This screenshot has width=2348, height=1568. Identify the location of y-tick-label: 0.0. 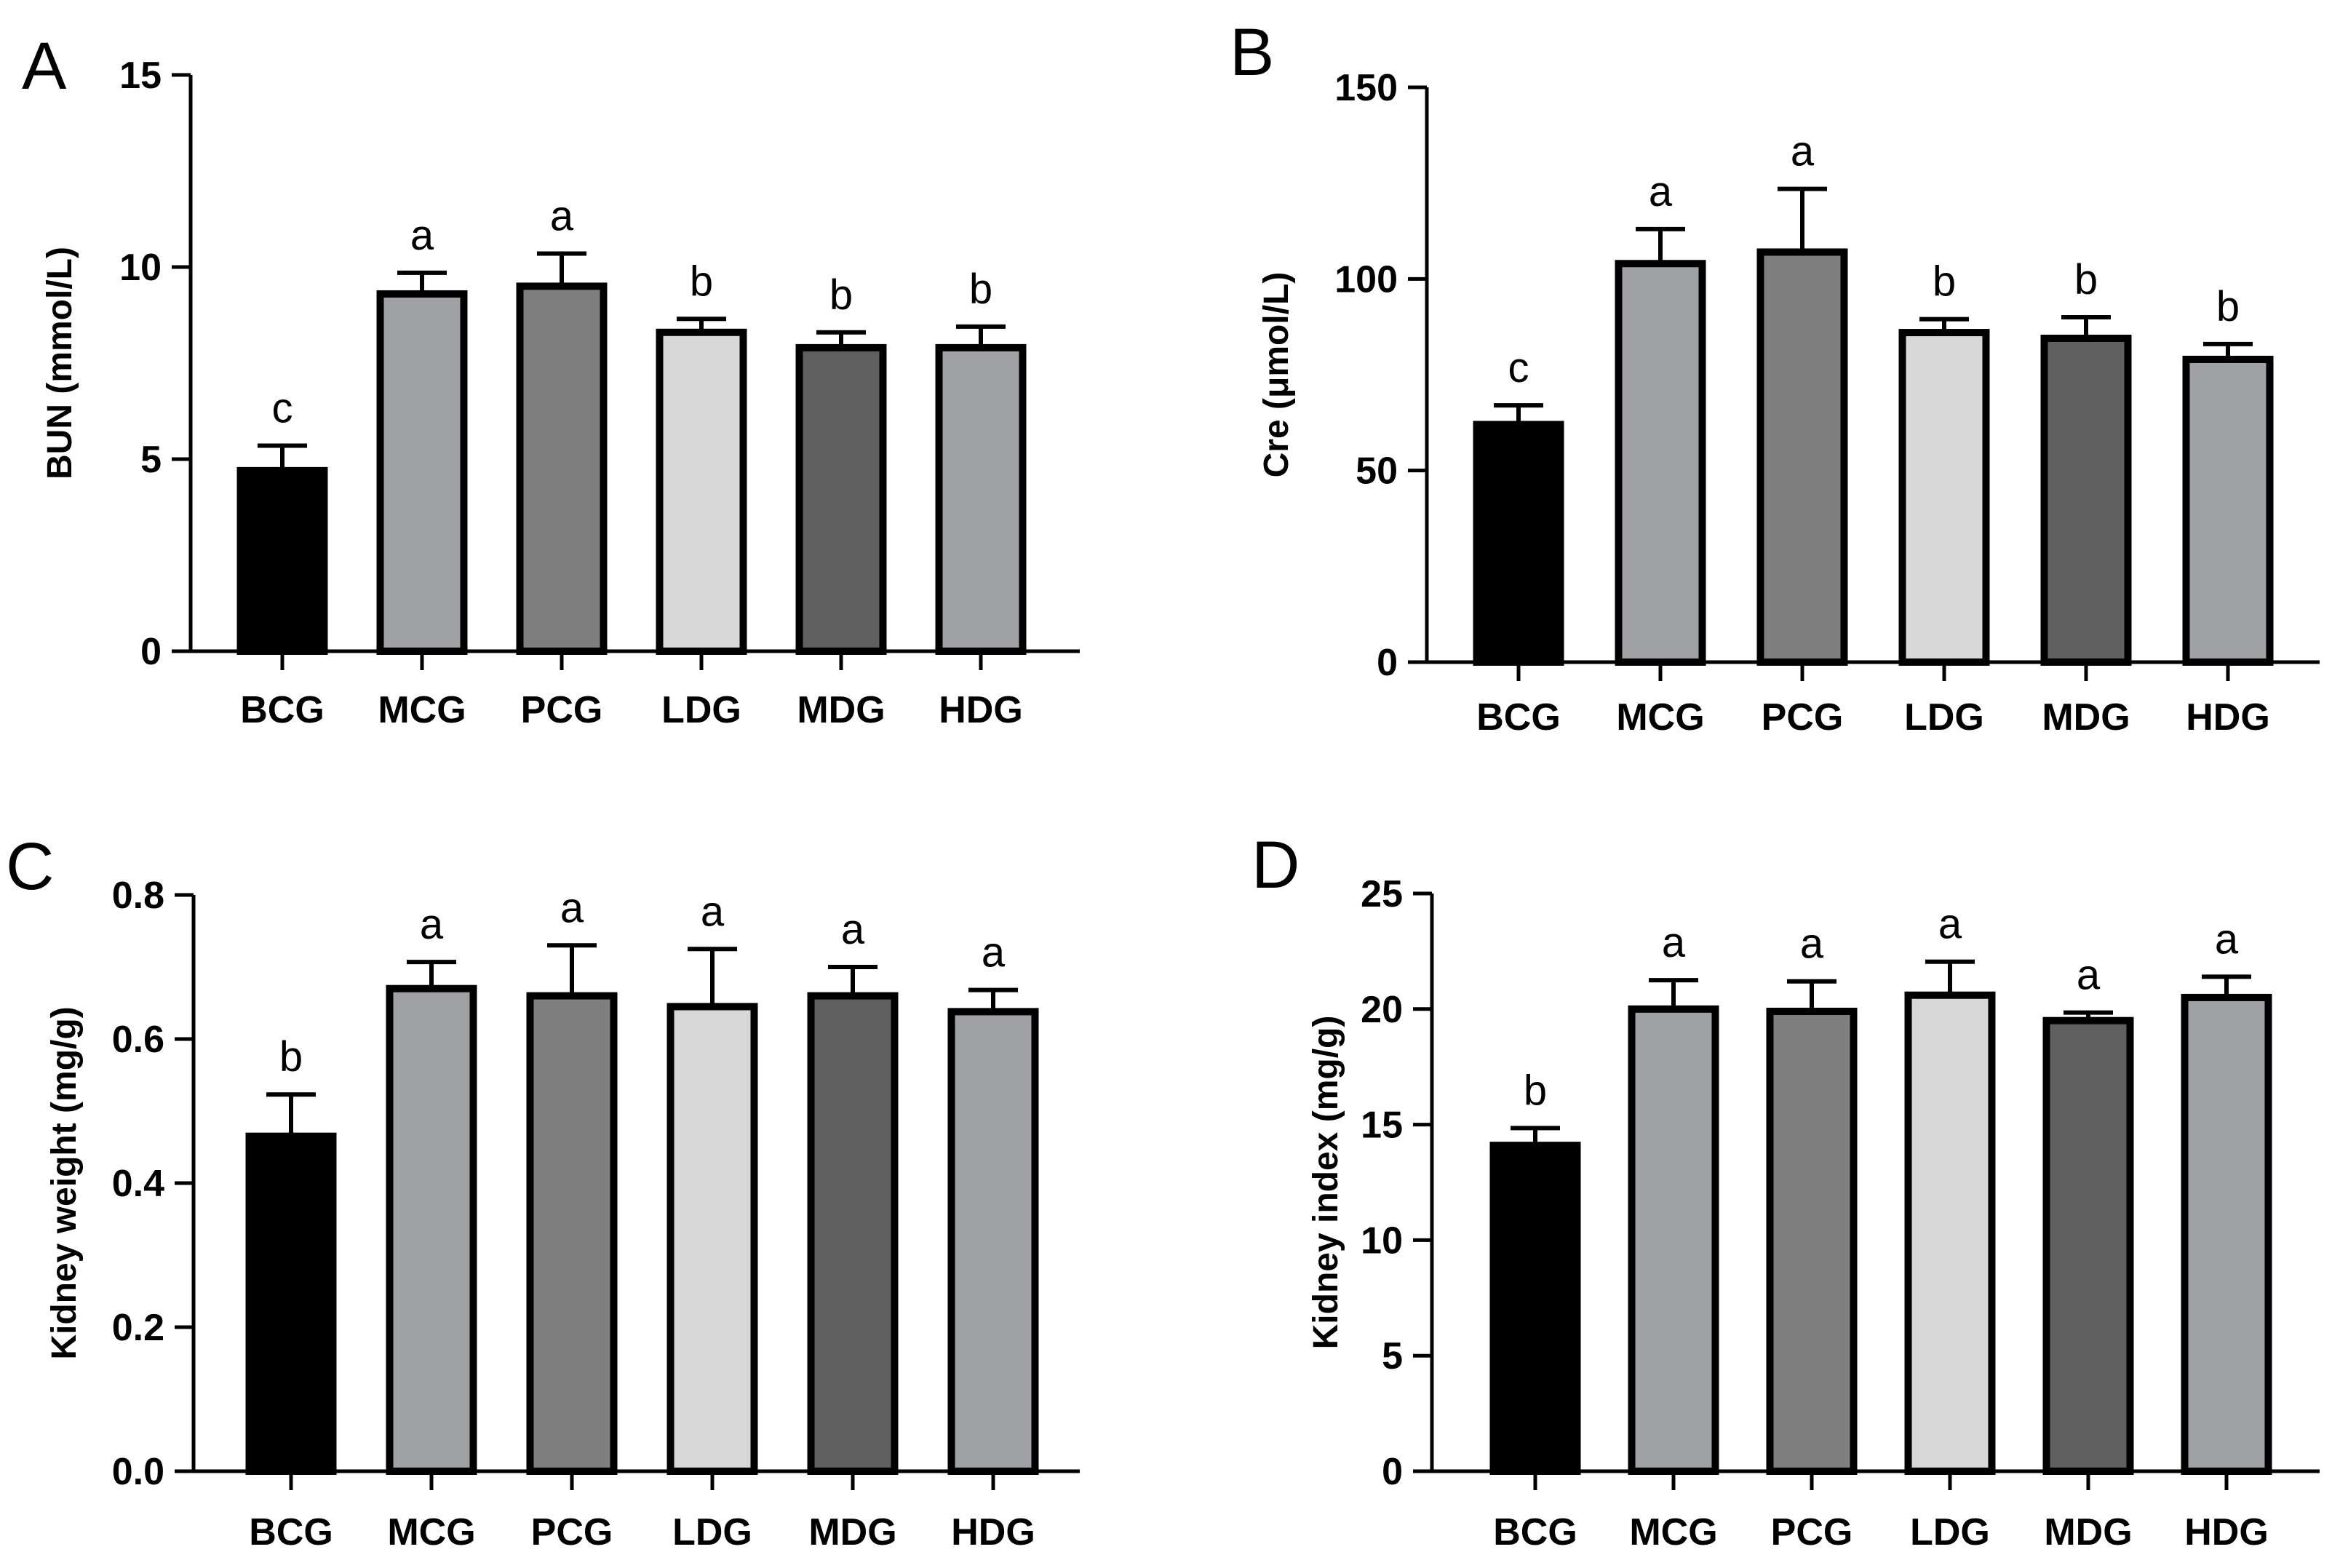
(138, 1472).